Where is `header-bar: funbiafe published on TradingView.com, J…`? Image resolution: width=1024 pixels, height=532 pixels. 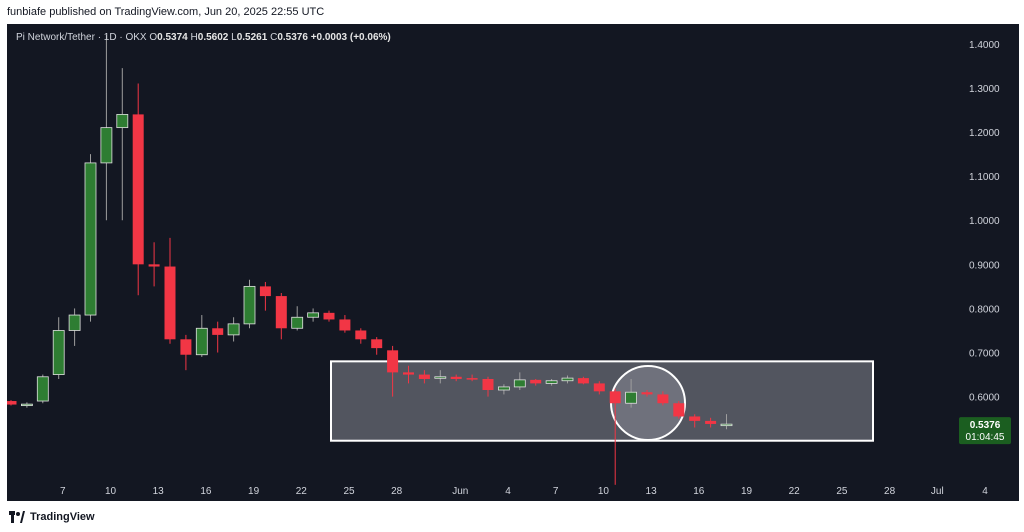
header-bar: funbiafe published on TradingView.com, J… is located at coordinates (512, 12).